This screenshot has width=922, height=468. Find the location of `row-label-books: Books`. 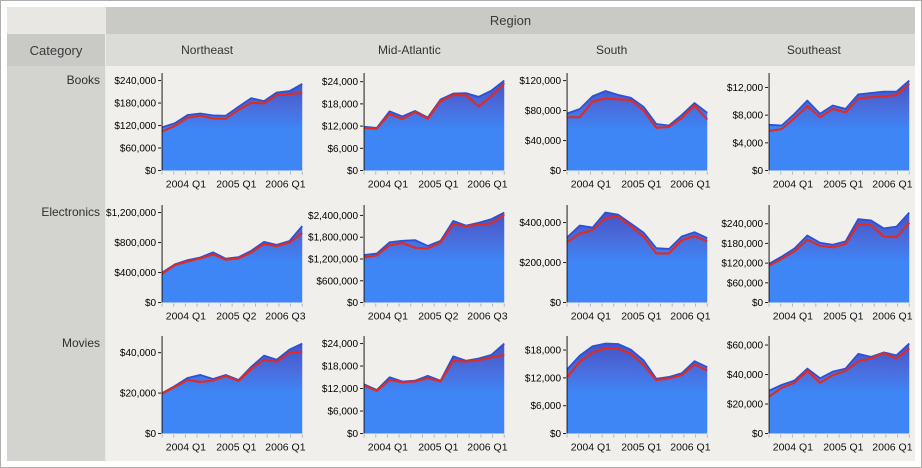

row-label-books: Books is located at coordinates (56, 132).